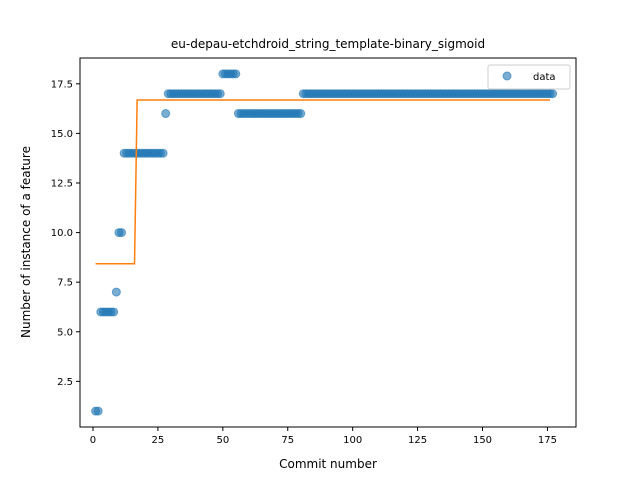 Image resolution: width=640 pixels, height=480 pixels. Describe the element at coordinates (65, 283) in the screenshot. I see `y-tick-label: 7.5` at that location.